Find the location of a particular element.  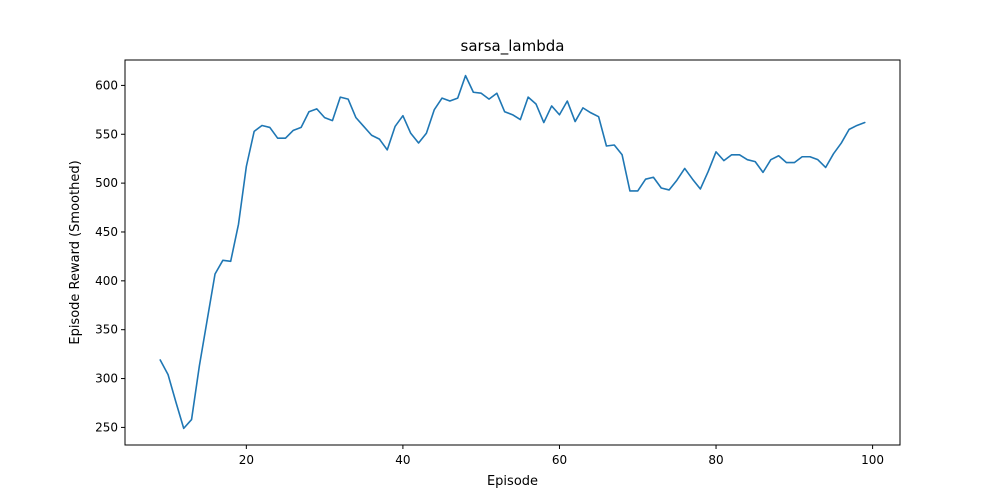

chart-title: sarsa_lambda is located at coordinates (513, 46).